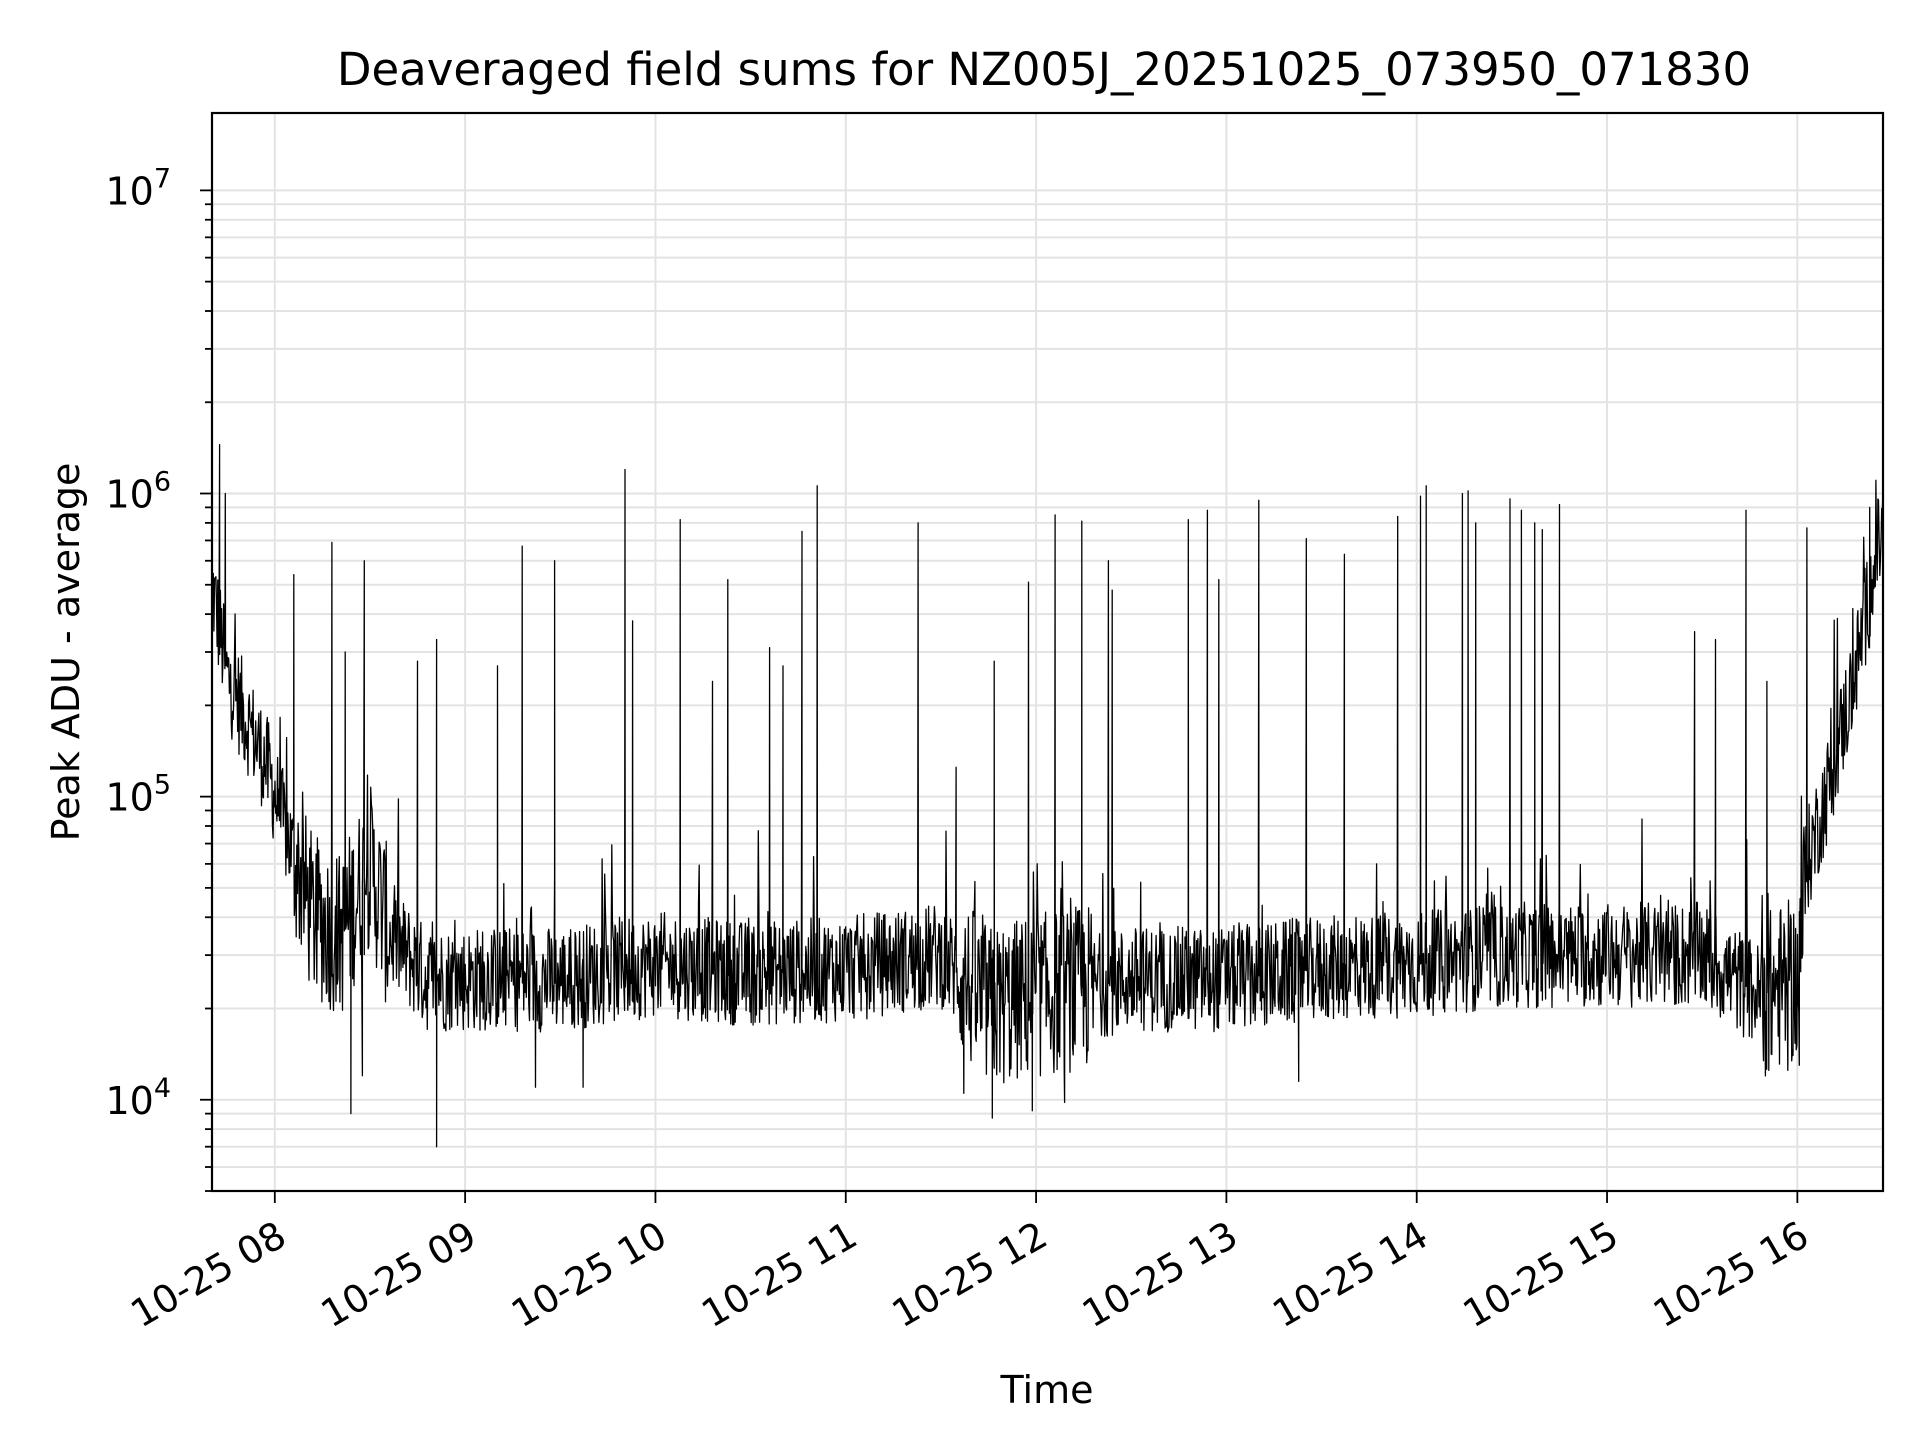 Image resolution: width=1920 pixels, height=1440 pixels. What do you see at coordinates (66, 652) in the screenshot?
I see `y-axis-label: Peak ADU - average` at bounding box center [66, 652].